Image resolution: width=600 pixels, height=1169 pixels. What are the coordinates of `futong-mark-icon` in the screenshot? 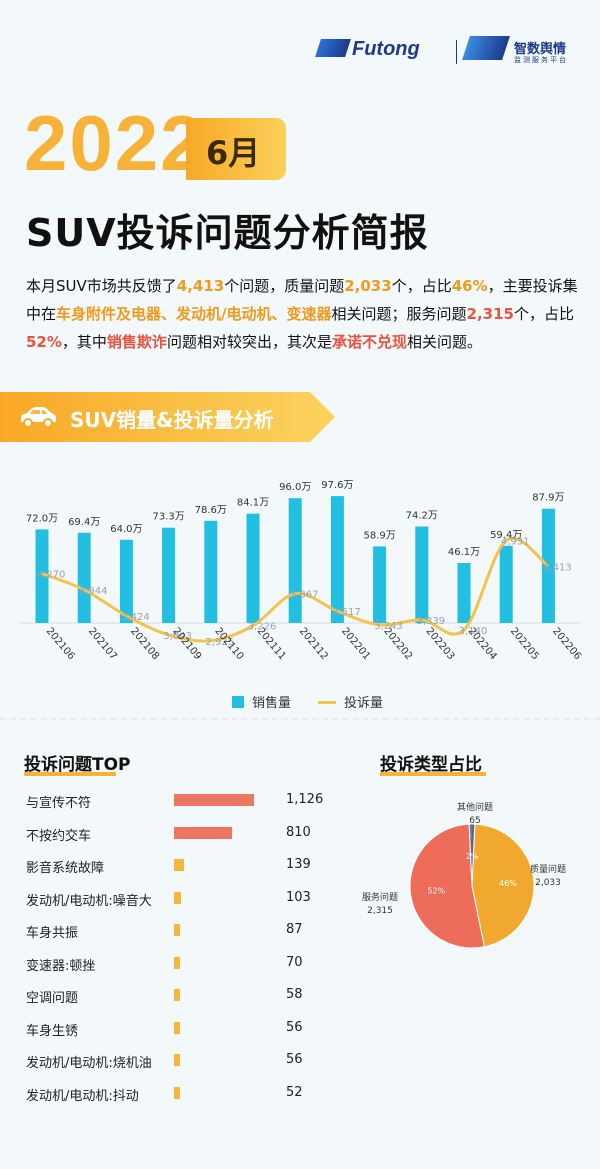 It's located at (333, 48).